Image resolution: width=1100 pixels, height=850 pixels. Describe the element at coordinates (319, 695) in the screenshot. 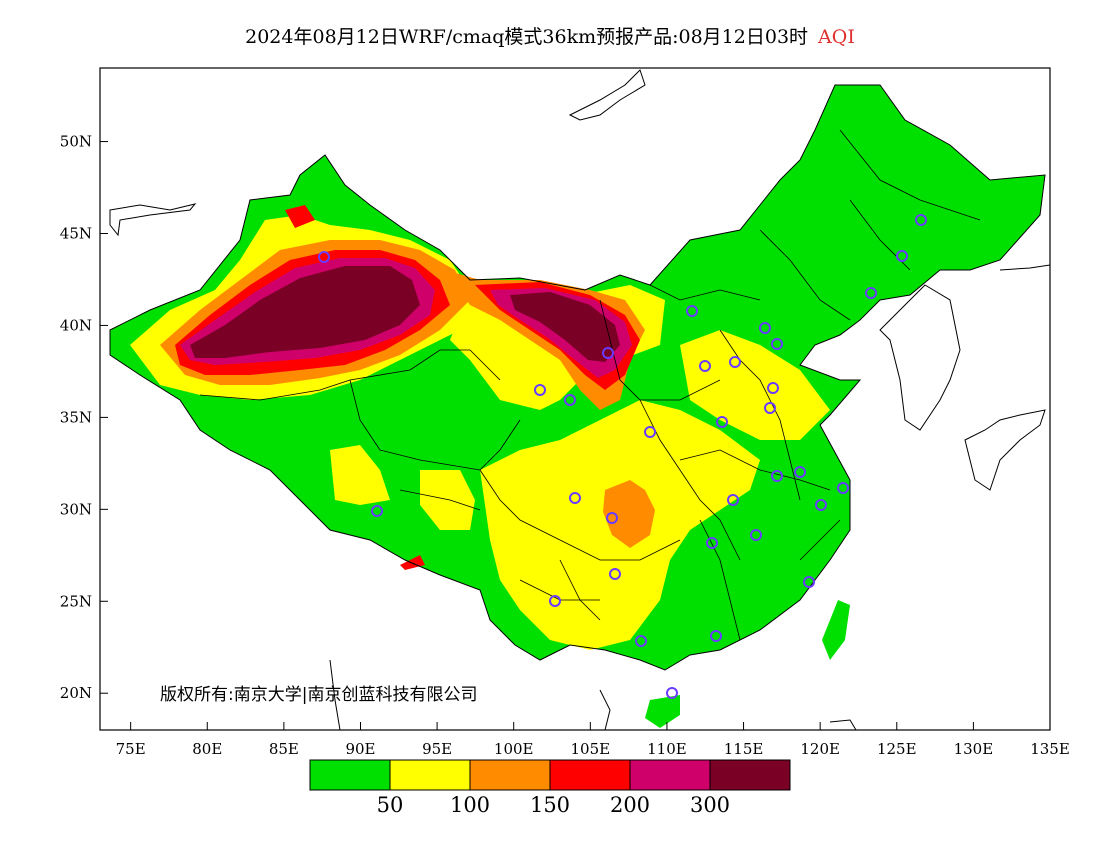

I see `copyright-text: 版权所有:南京大学|南京创蓝科技有限公司` at that location.